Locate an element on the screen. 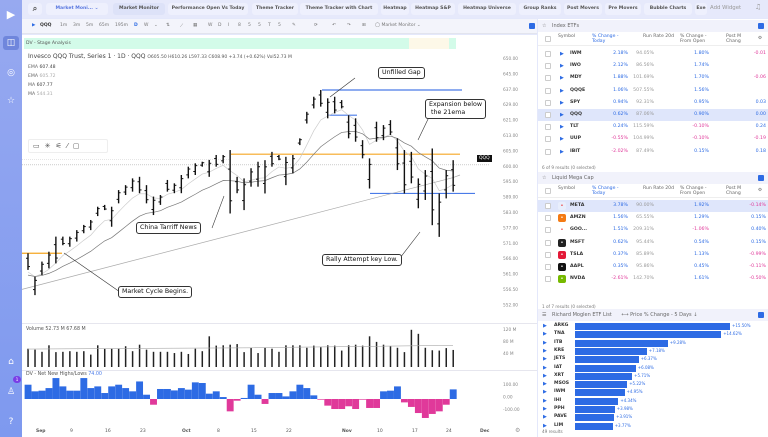 The image size is (768, 437). interval-W: W is located at coordinates (146, 25).